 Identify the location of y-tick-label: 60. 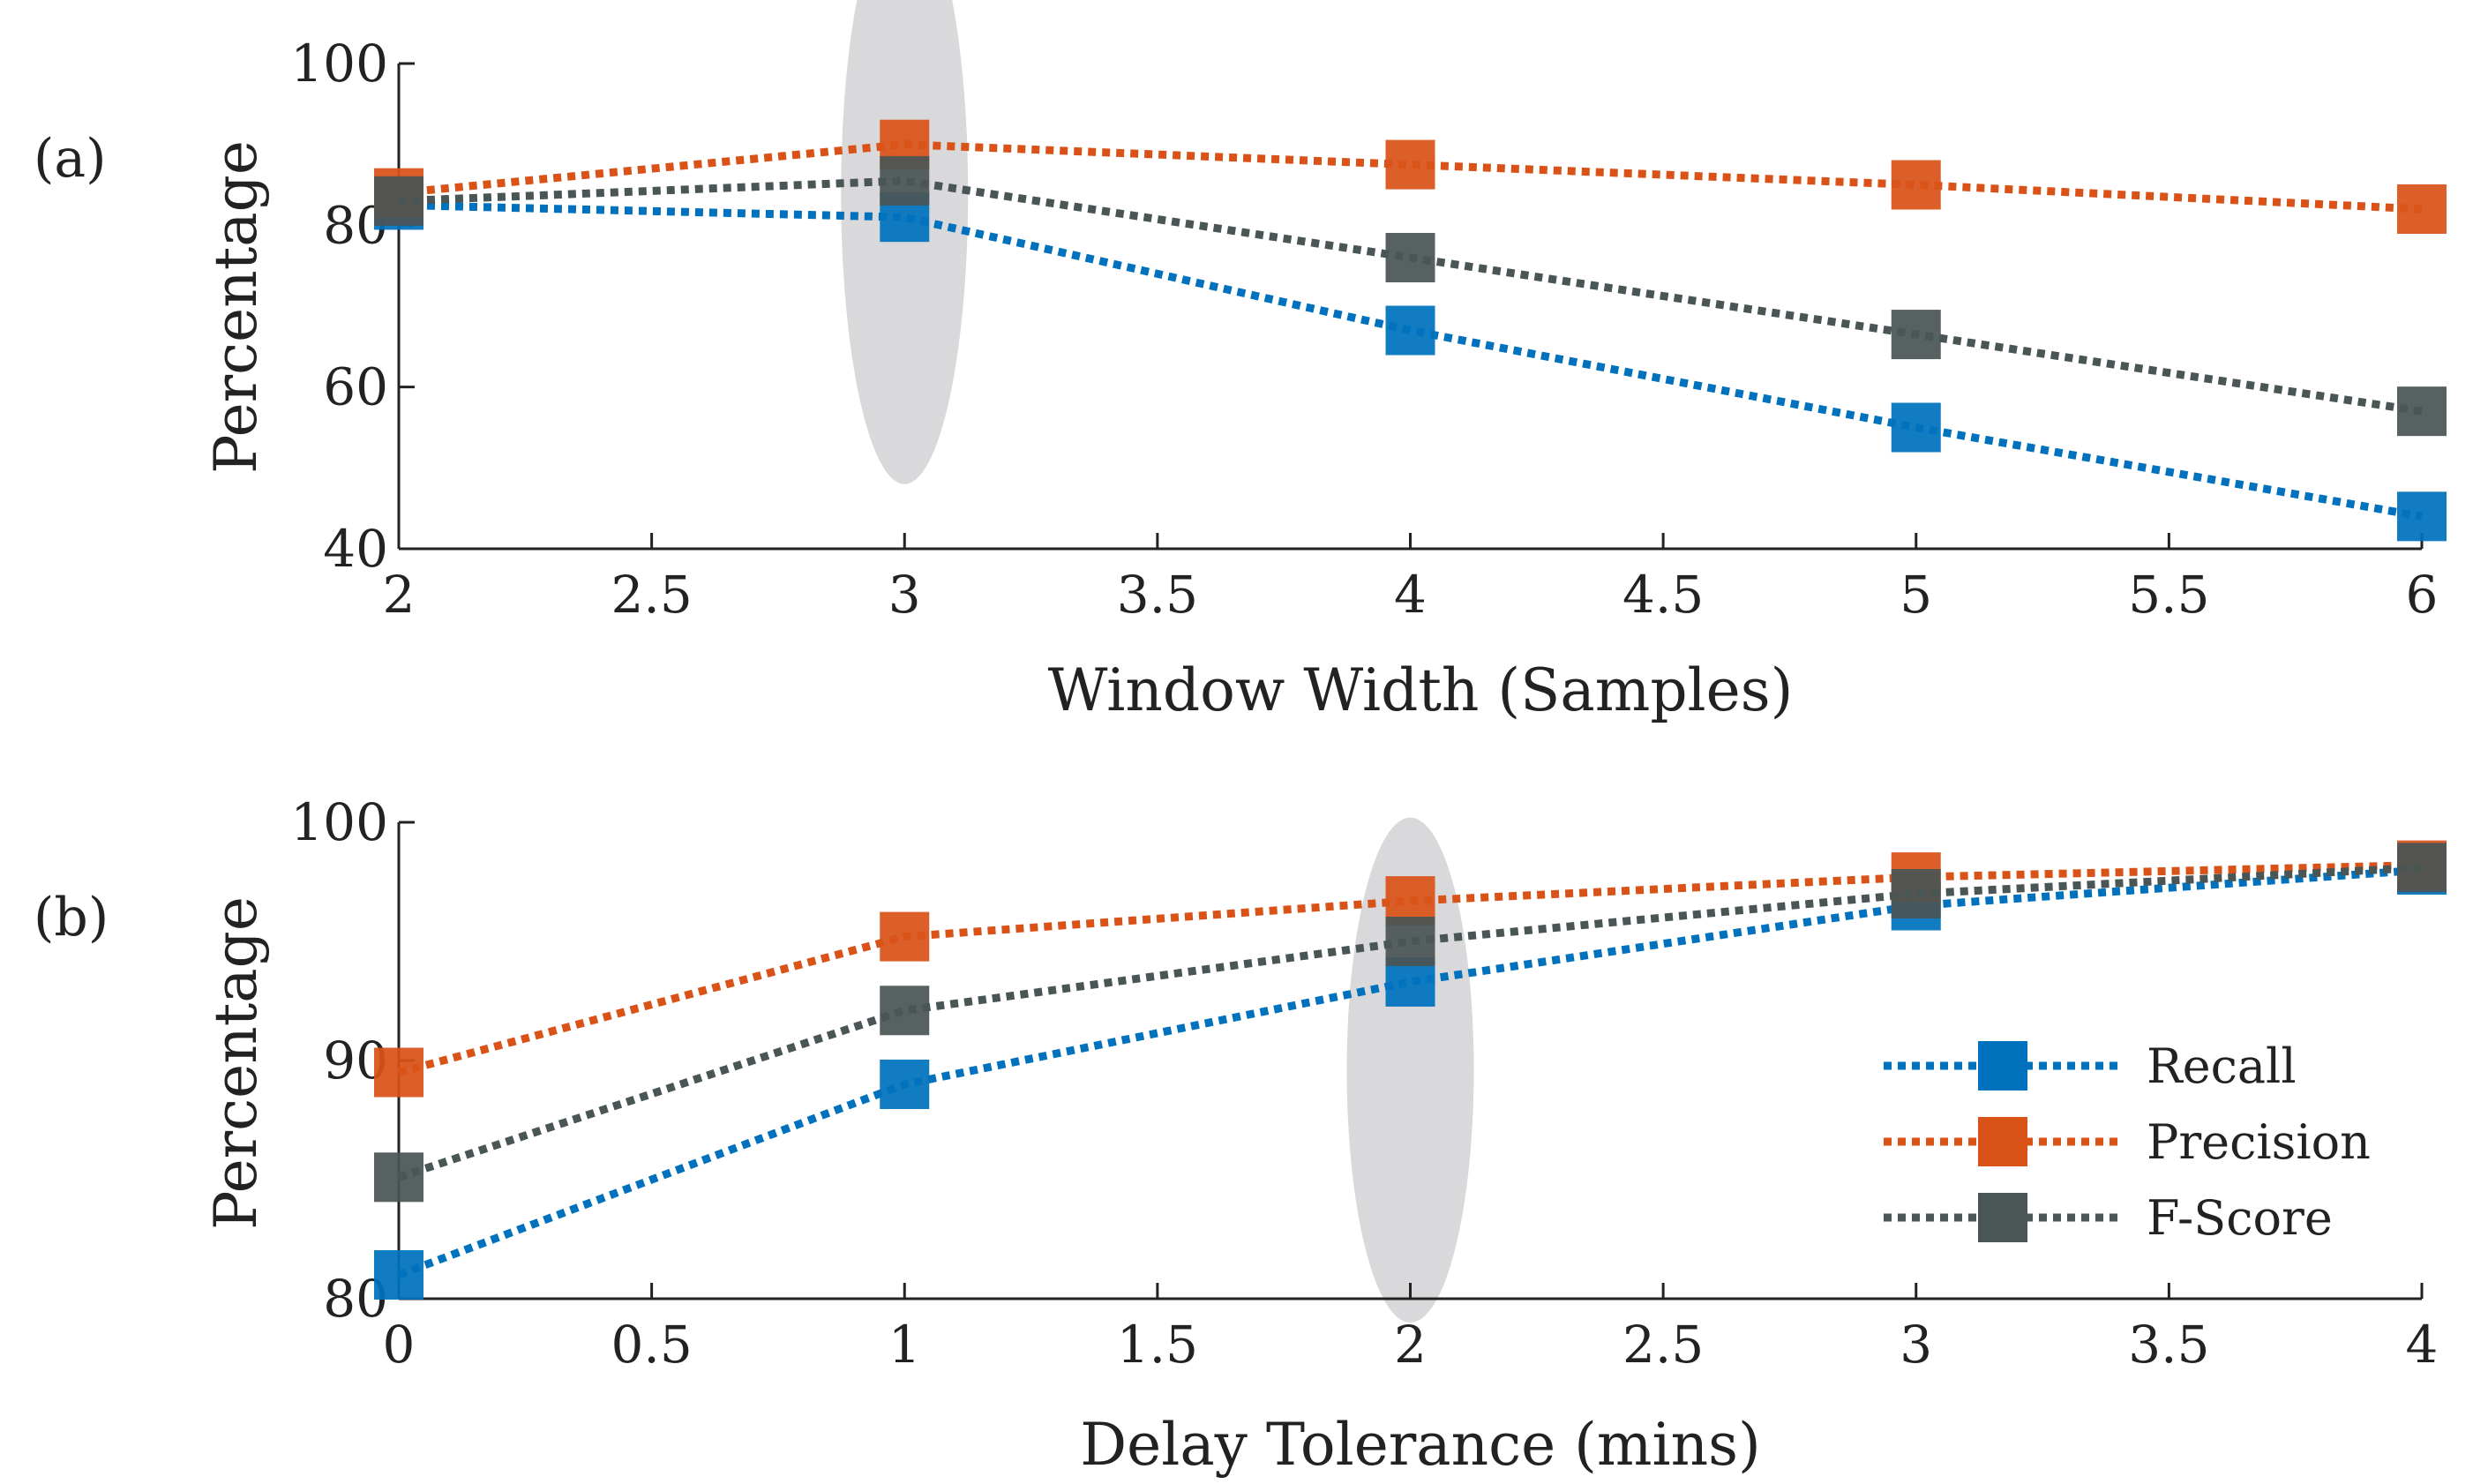
(355, 387).